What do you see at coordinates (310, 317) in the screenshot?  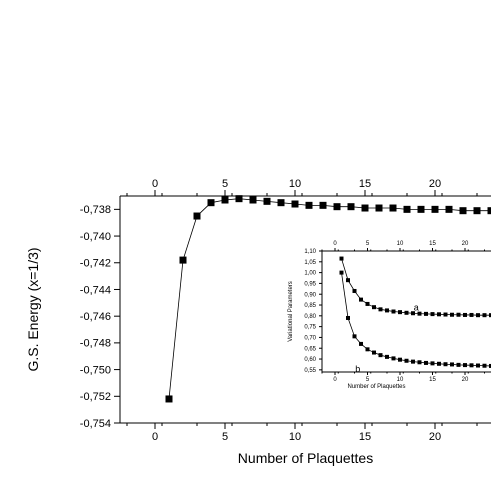 I see `inset-y-tick-label: 0,80` at bounding box center [310, 317].